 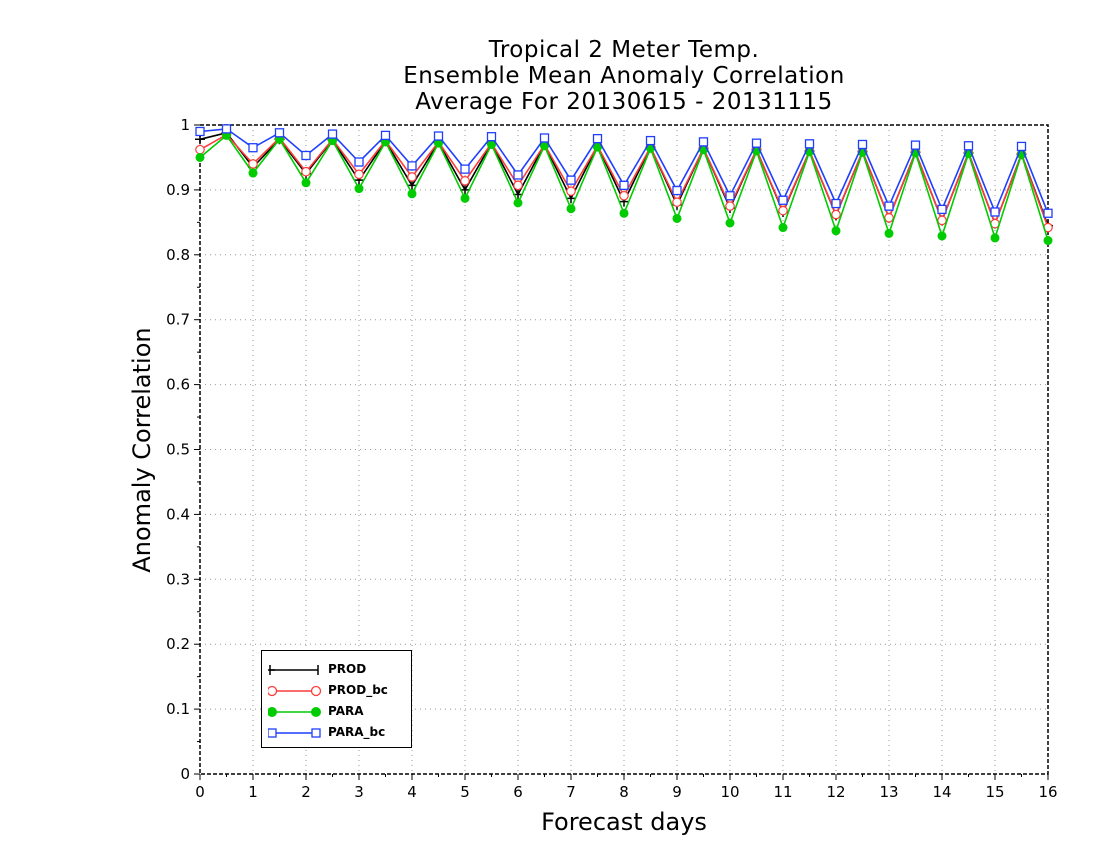 I want to click on x-tick-label: 15, so click(x=994, y=792).